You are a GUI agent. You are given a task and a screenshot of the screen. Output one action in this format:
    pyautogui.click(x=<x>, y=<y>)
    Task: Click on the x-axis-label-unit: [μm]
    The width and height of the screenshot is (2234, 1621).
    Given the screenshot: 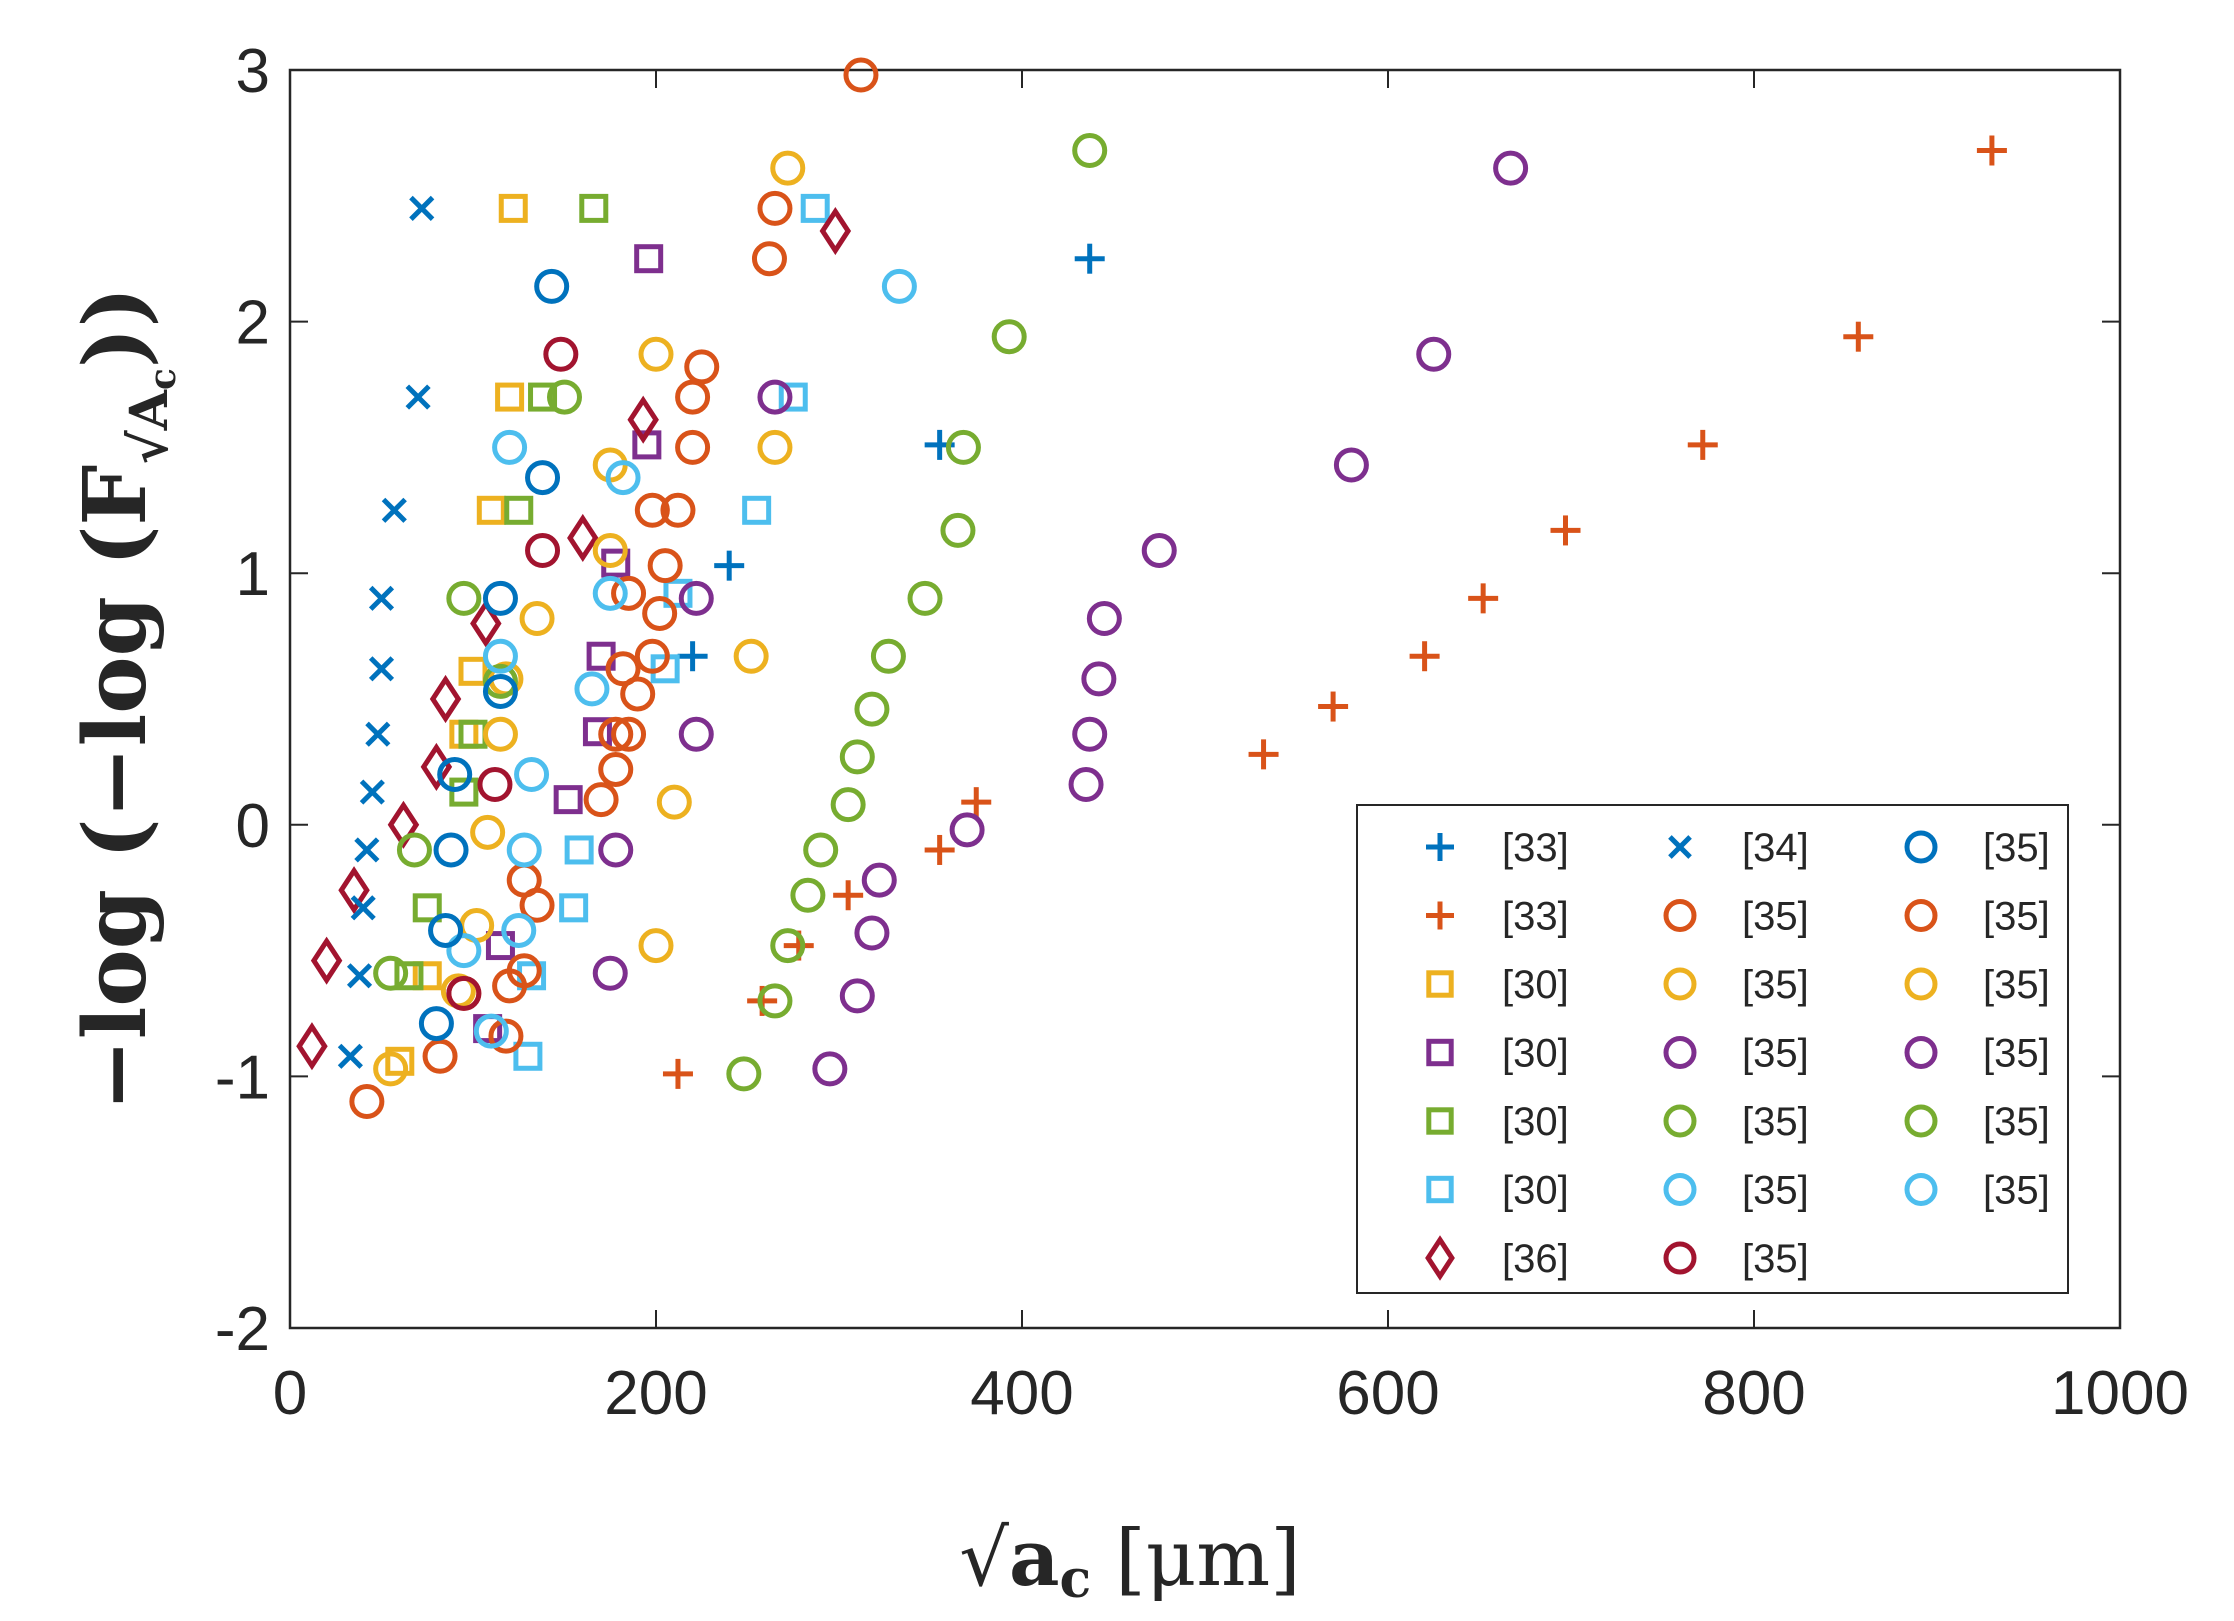 What is the action you would take?
    pyautogui.click(x=1208, y=1559)
    